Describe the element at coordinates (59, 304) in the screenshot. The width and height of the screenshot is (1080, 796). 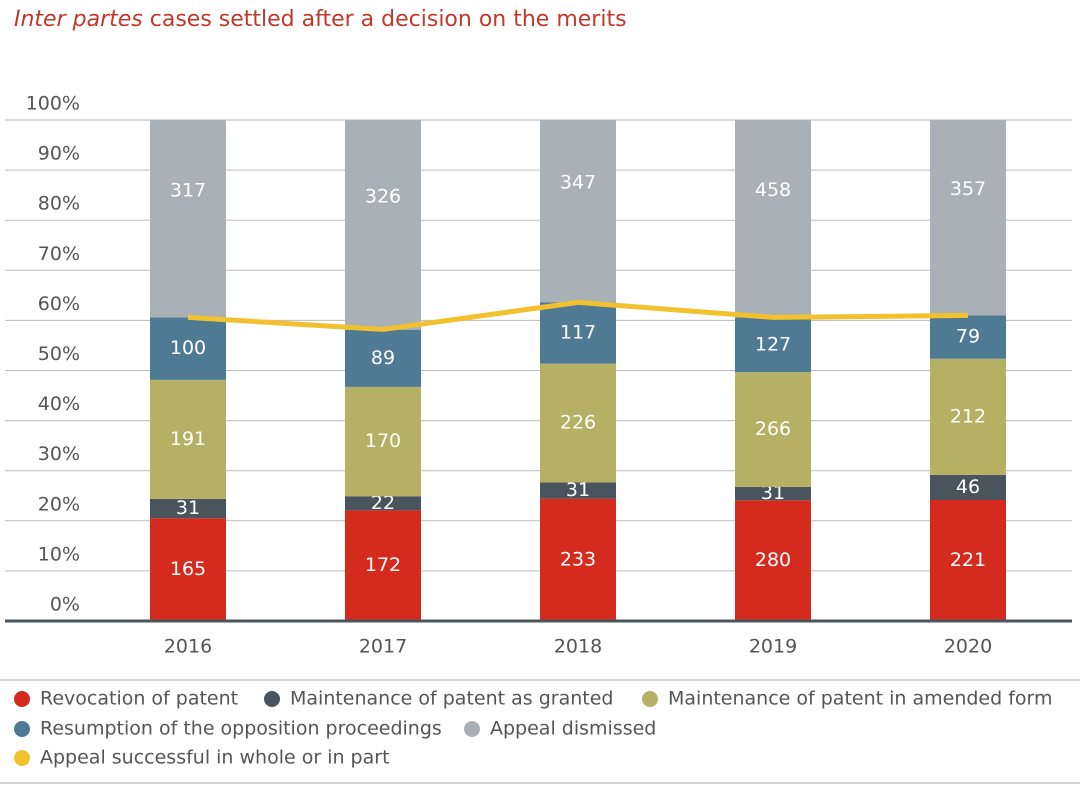
I see `y-tick-label: 60%` at that location.